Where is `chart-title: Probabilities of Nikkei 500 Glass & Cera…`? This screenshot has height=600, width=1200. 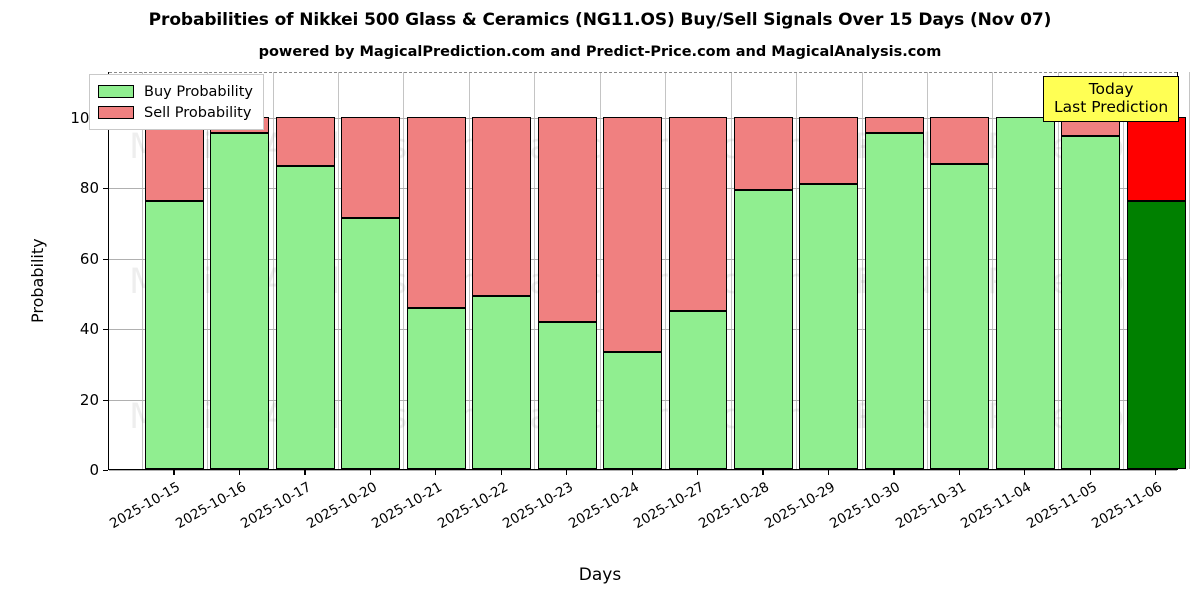
chart-title: Probabilities of Nikkei 500 Glass & Cera… is located at coordinates (600, 20).